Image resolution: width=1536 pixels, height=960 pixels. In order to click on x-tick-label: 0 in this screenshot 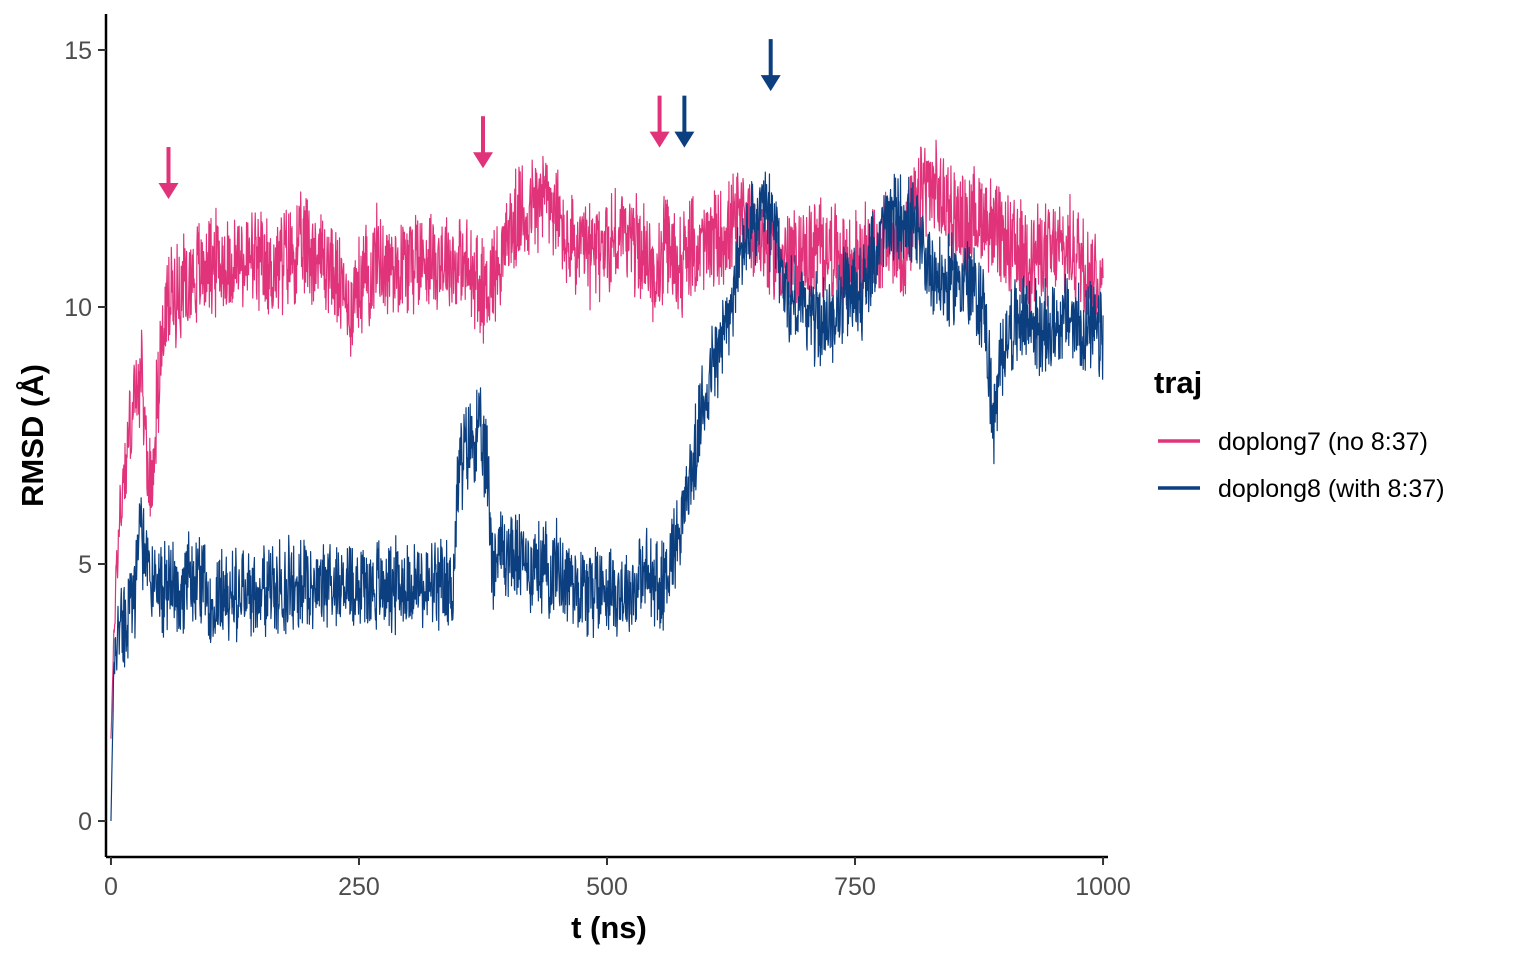, I will do `click(111, 887)`.